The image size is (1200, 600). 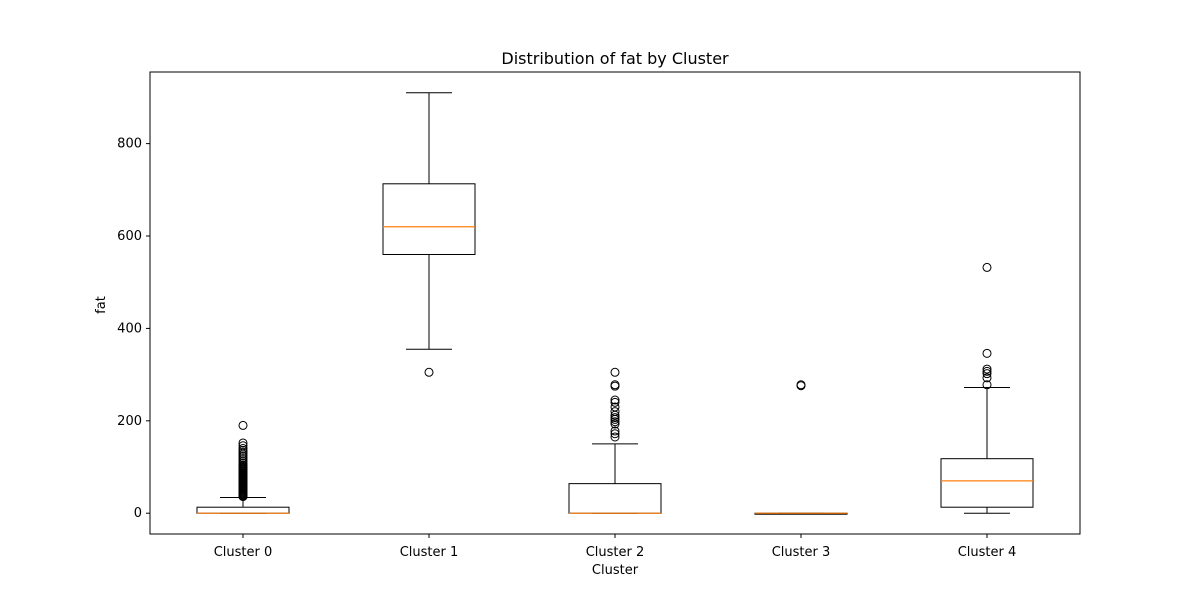 I want to click on y-tick-label: 200, so click(x=129, y=421).